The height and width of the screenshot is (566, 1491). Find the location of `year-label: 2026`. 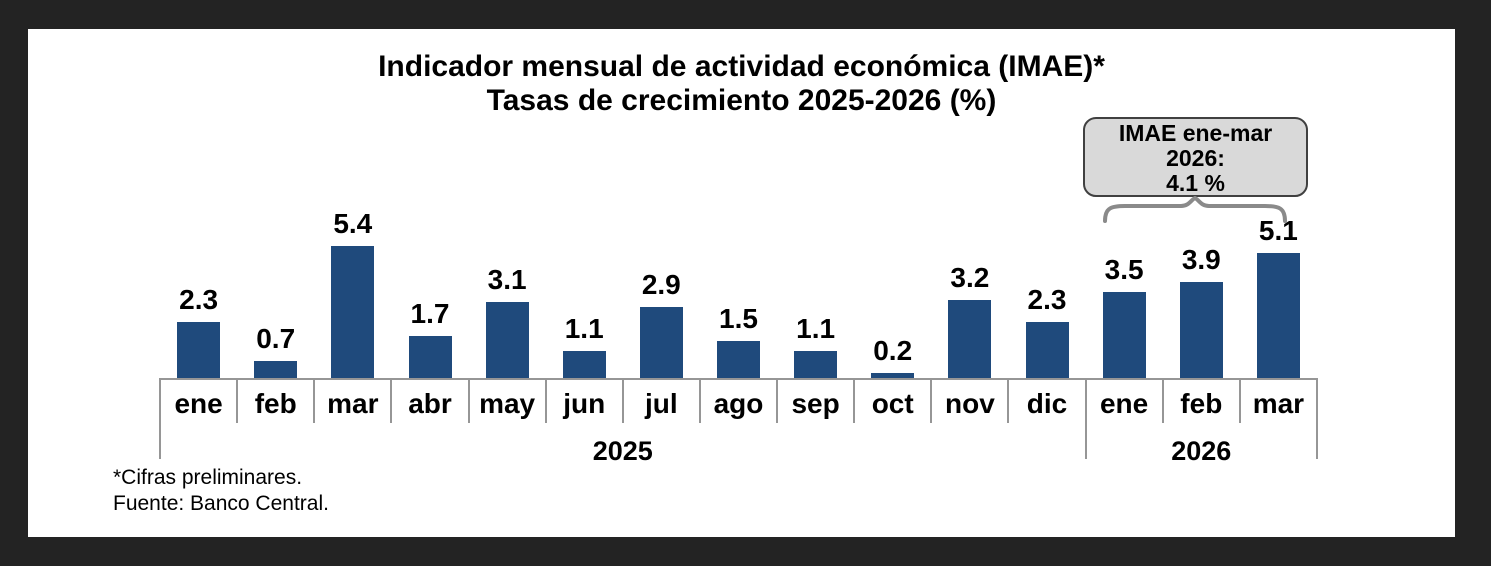

year-label: 2026 is located at coordinates (1201, 451).